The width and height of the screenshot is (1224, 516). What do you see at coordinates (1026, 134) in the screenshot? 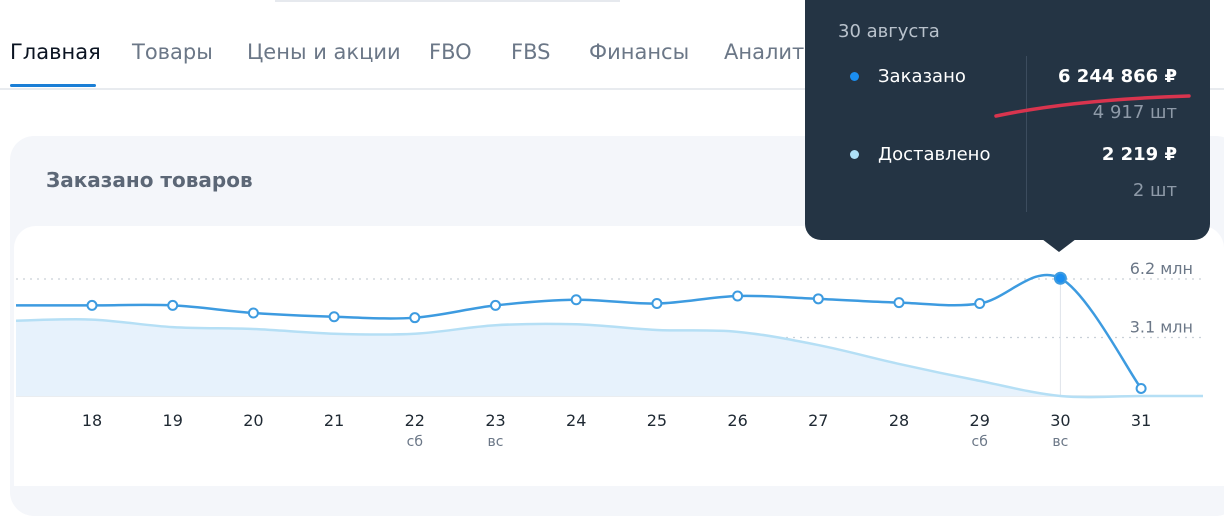
I see `tooltip-divider` at bounding box center [1026, 134].